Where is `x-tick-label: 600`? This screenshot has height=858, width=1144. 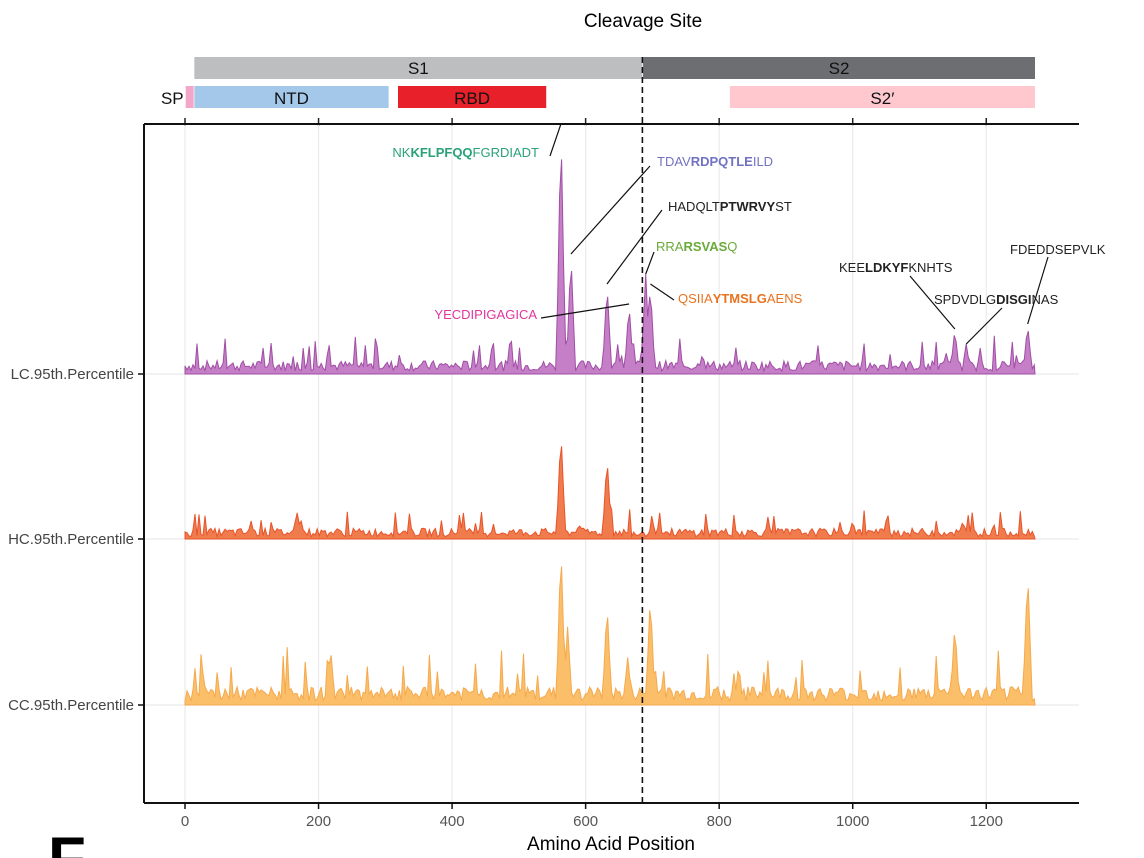 x-tick-label: 600 is located at coordinates (585, 821).